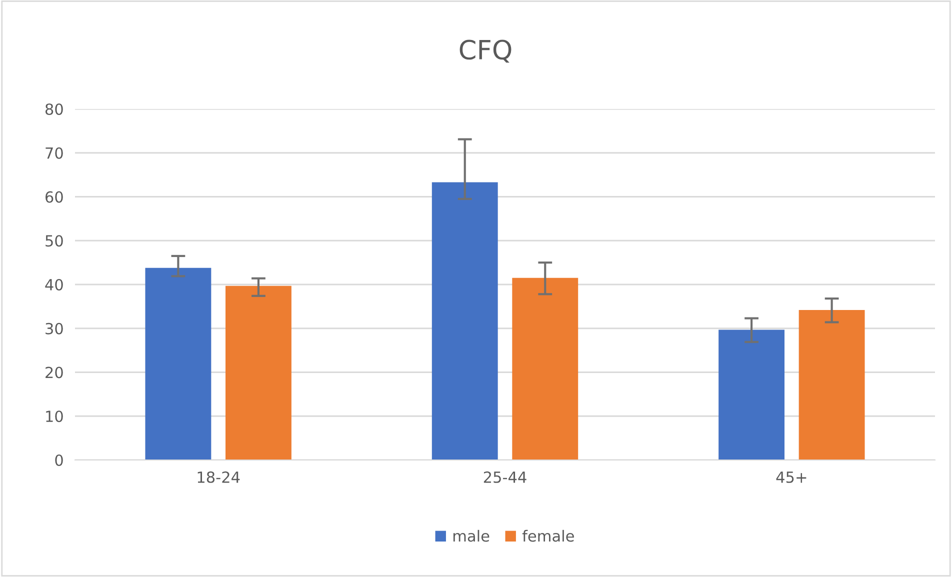 The width and height of the screenshot is (952, 577). I want to click on x-tick-label: 45+, so click(791, 477).